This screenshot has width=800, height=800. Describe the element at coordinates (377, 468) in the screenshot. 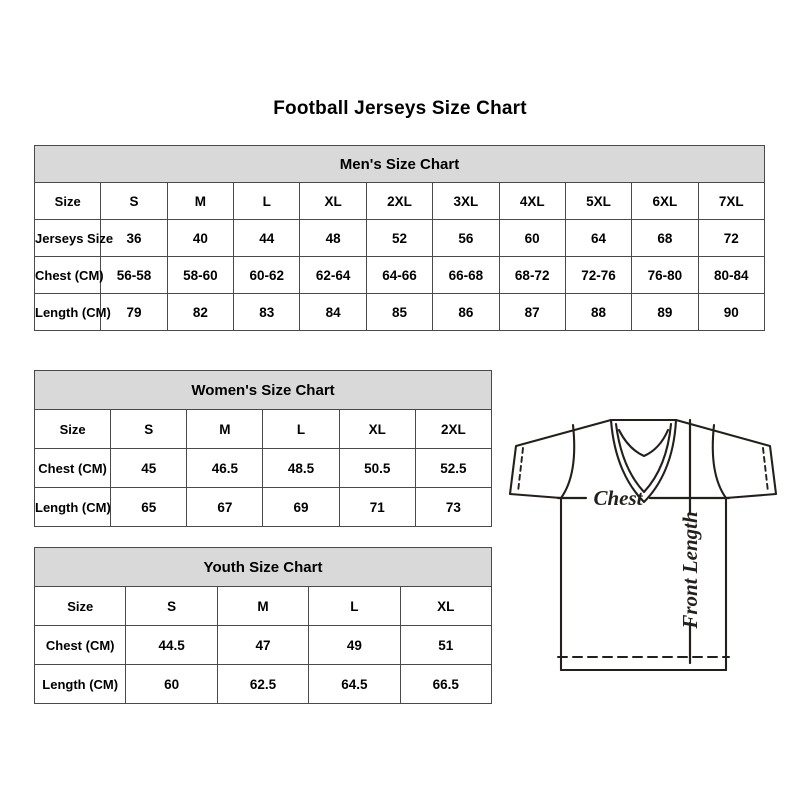

I see `table-cell: 50.5` at that location.